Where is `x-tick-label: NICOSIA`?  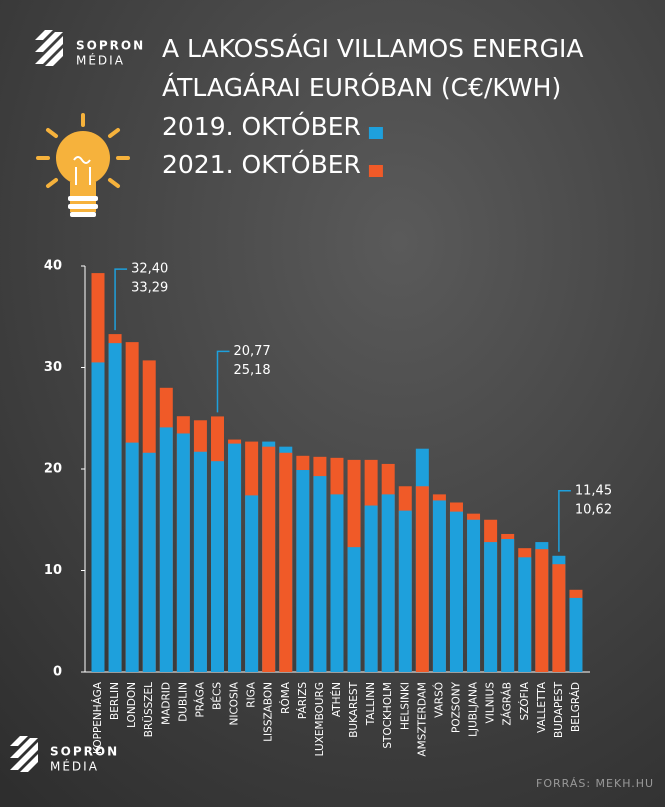
x-tick-label: NICOSIA is located at coordinates (235, 703).